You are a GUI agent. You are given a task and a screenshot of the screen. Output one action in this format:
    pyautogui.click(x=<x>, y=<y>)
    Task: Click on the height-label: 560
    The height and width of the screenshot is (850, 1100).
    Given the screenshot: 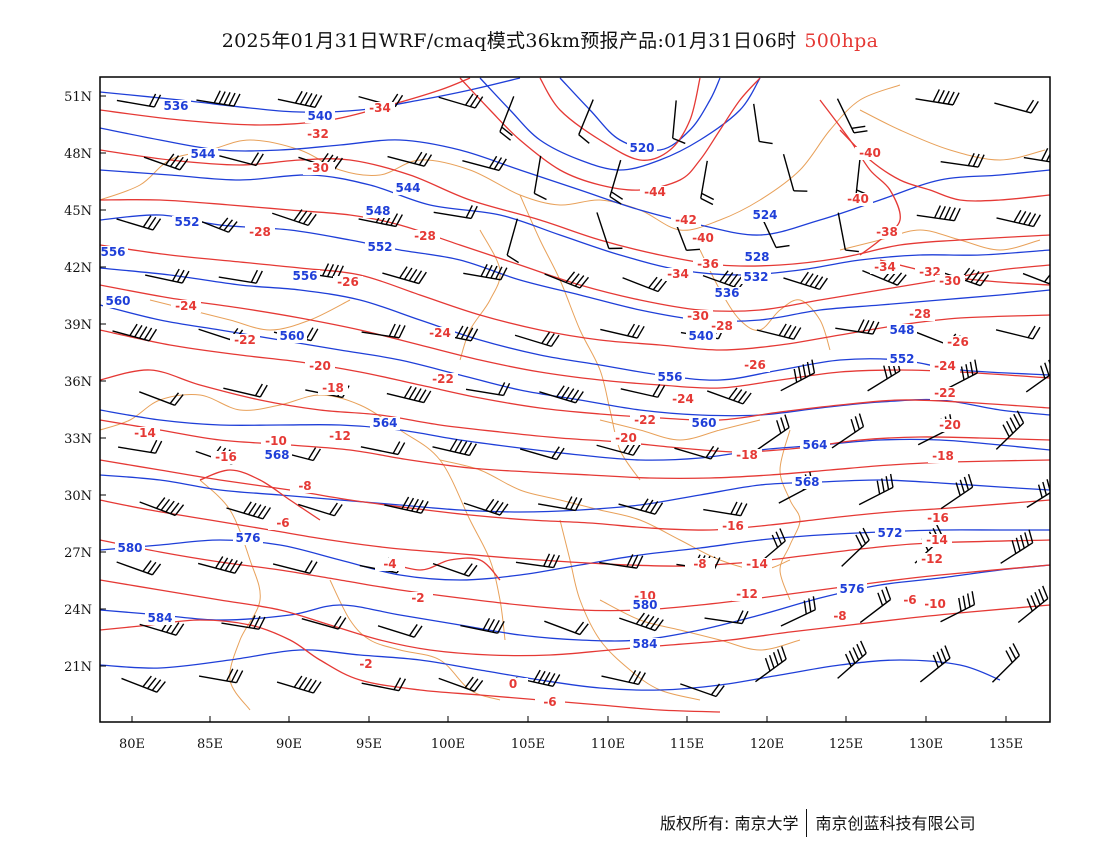 What is the action you would take?
    pyautogui.click(x=703, y=423)
    